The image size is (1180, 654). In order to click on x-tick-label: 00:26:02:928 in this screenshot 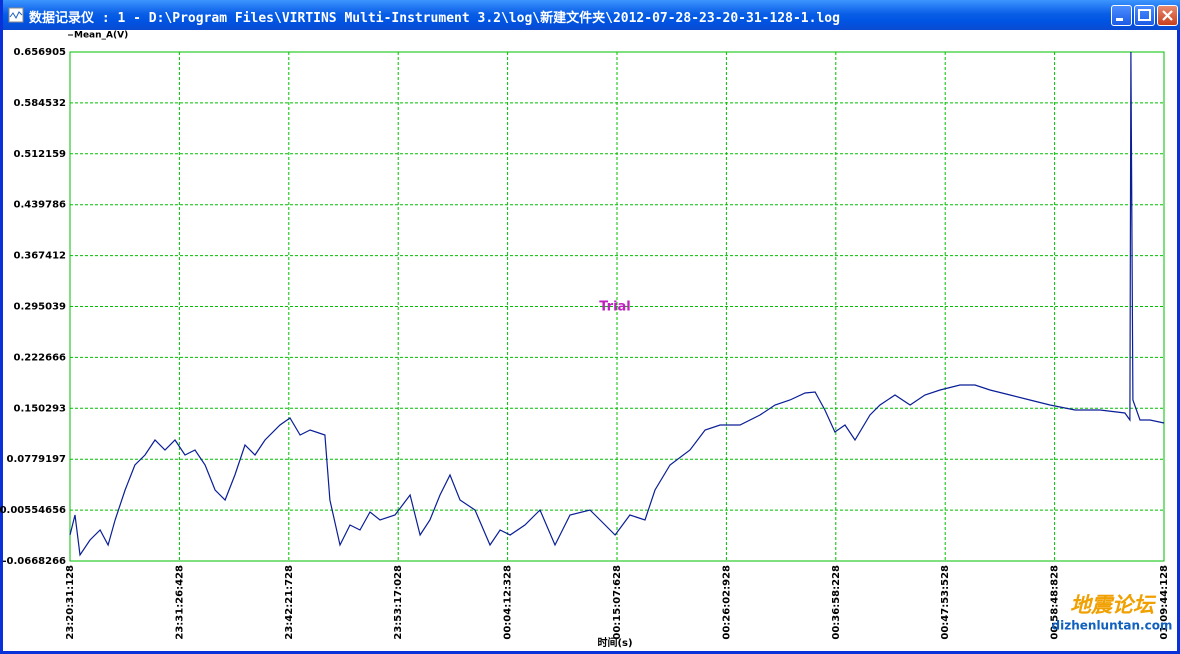, I will do `click(726, 602)`.